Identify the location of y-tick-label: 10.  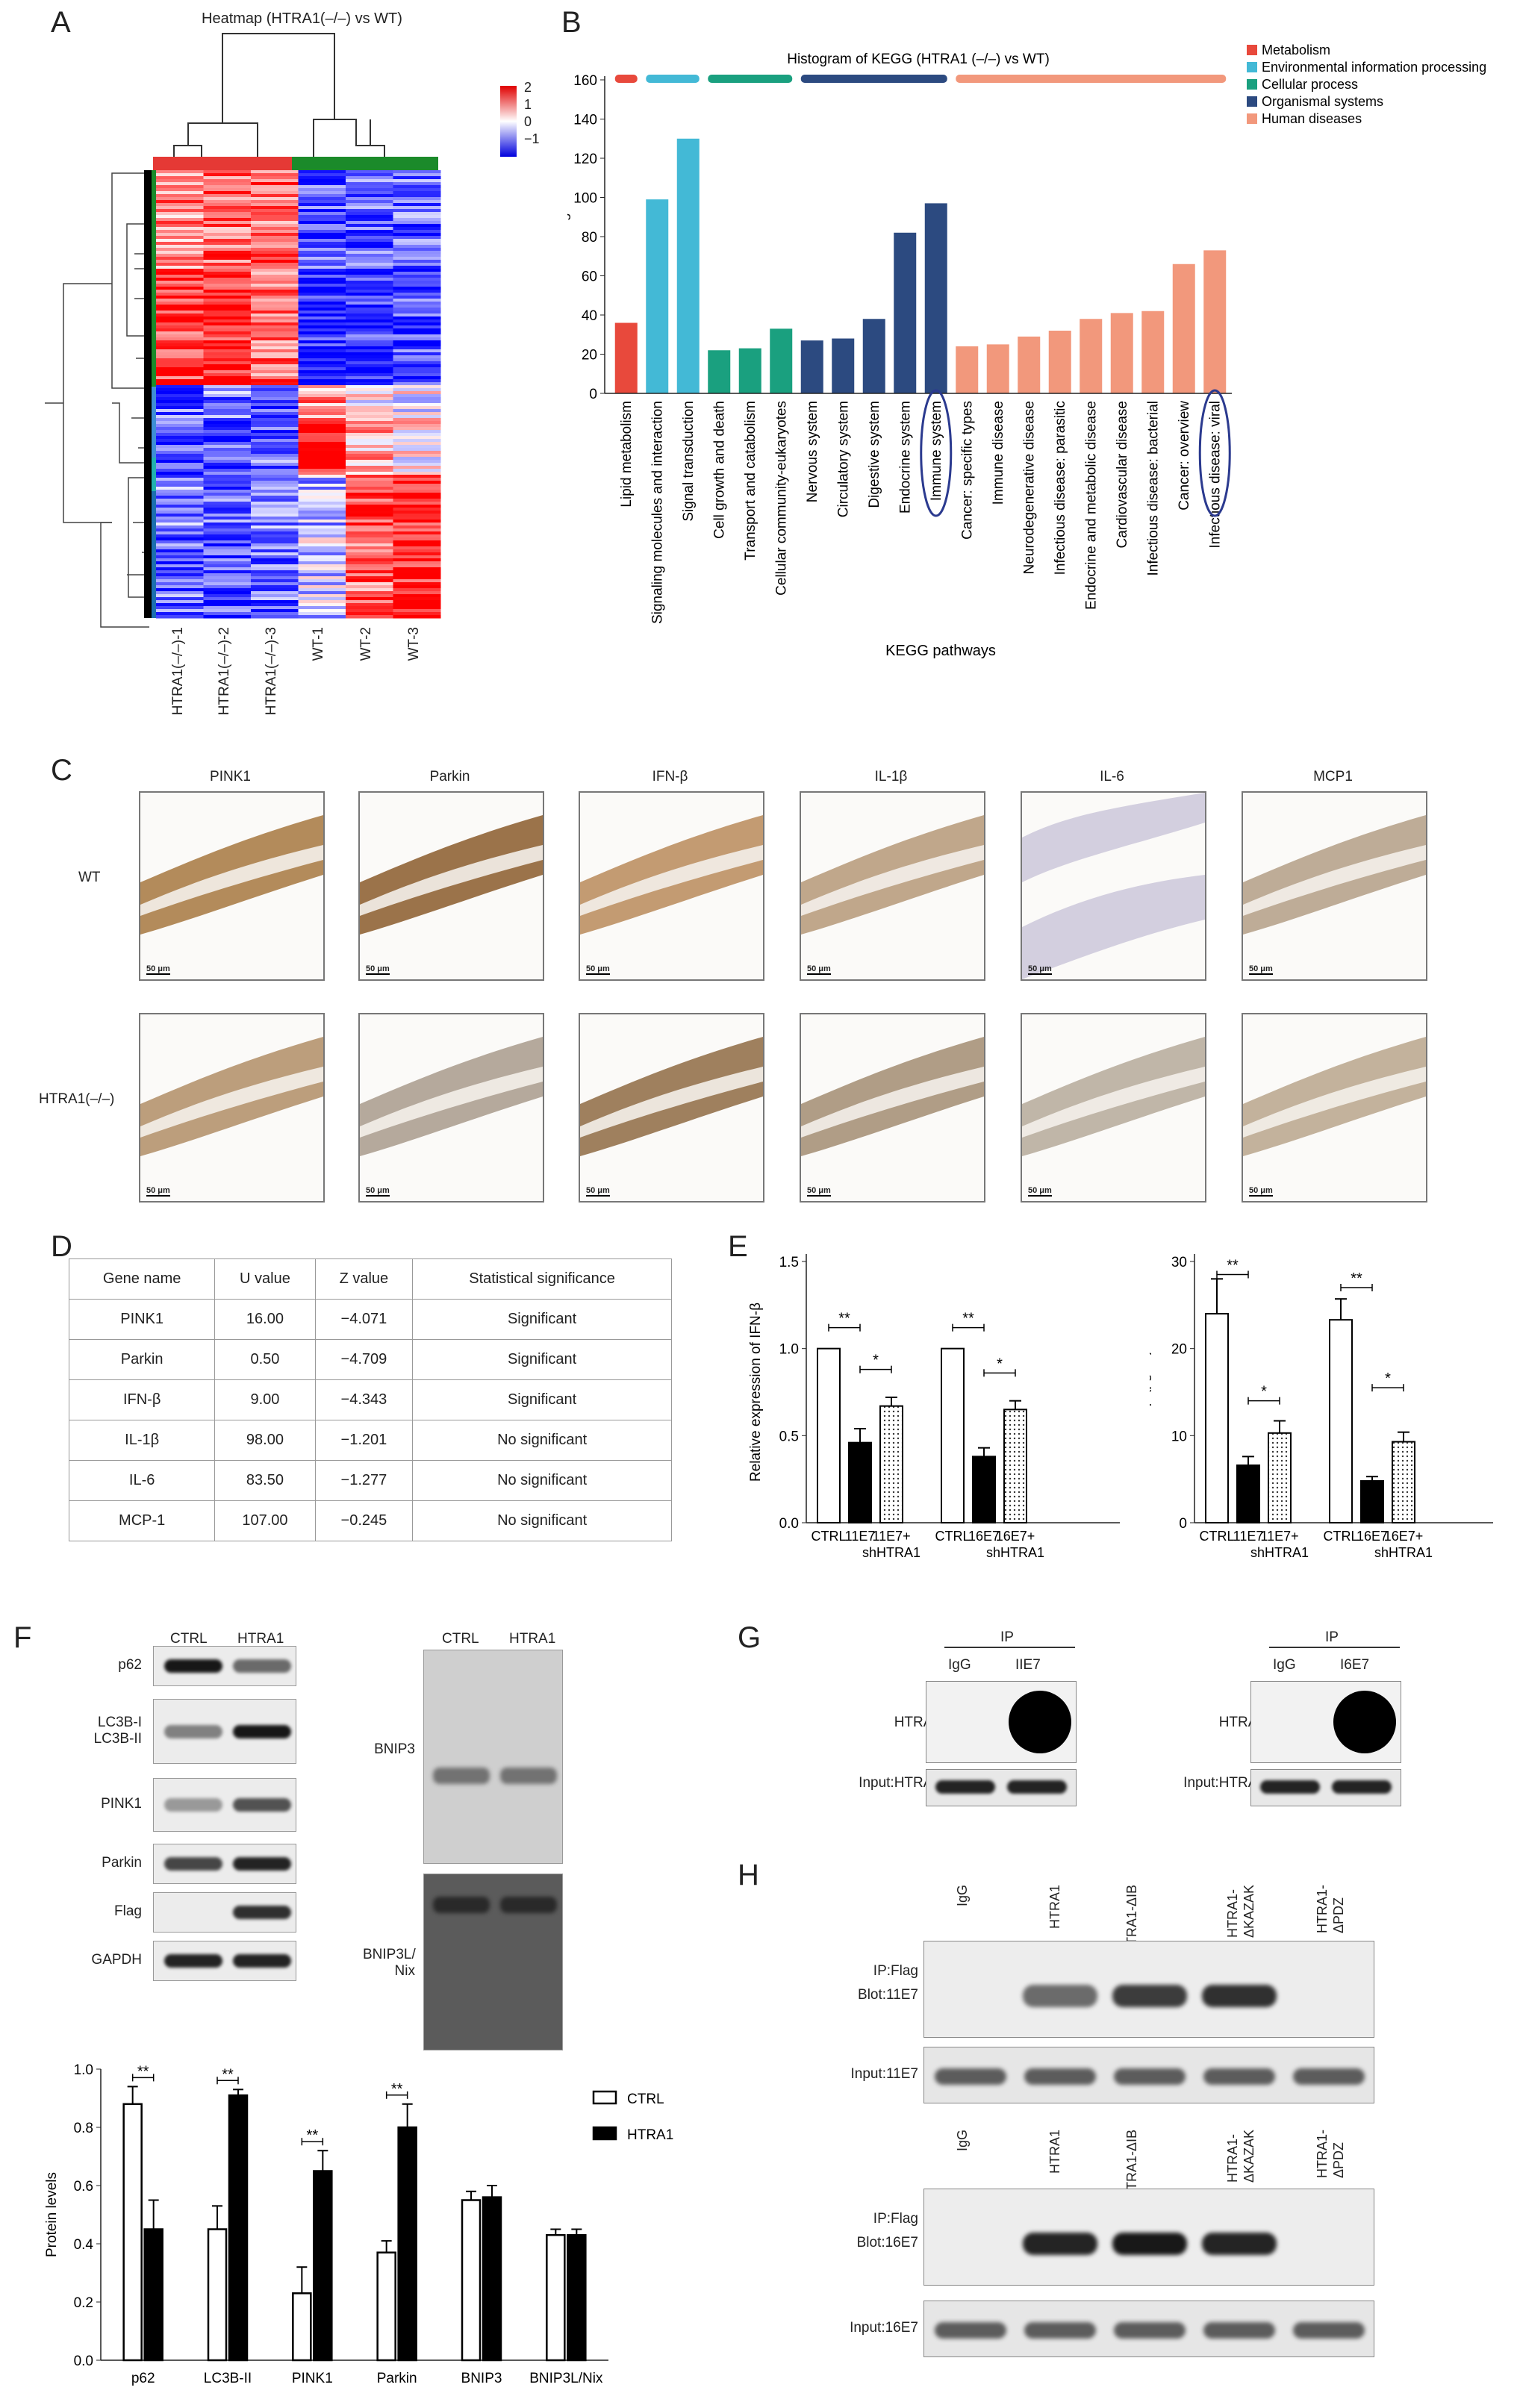
(1179, 1436).